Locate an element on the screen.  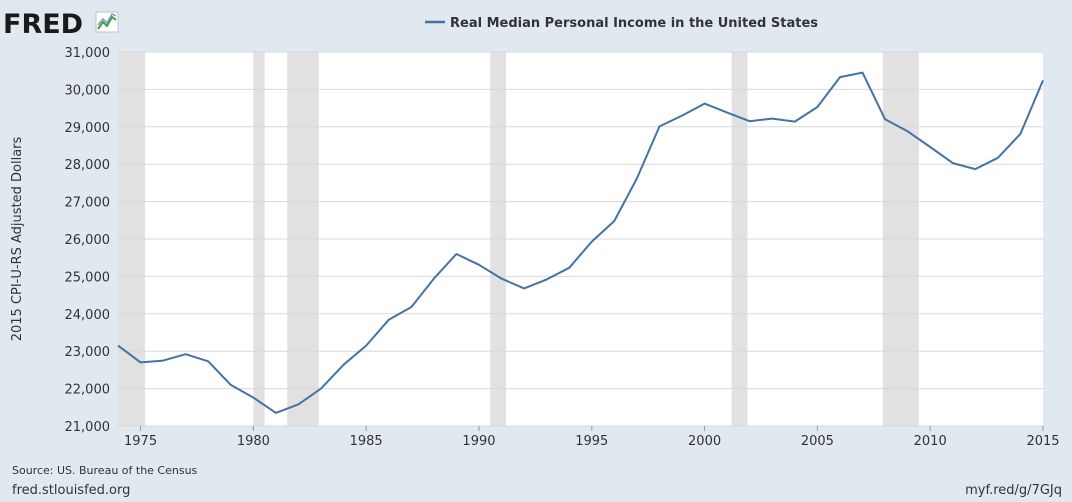
y-tick-label: 23,000 is located at coordinates (88, 352).